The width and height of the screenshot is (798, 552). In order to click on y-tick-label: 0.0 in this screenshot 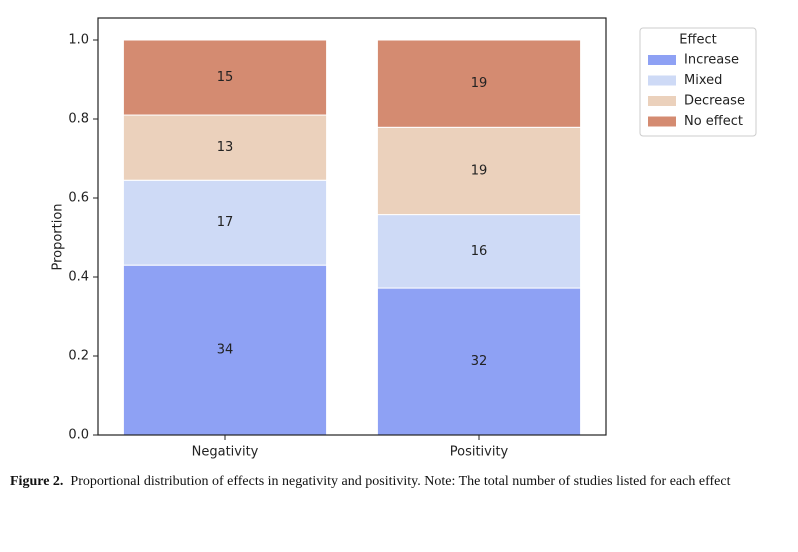, I will do `click(78, 435)`.